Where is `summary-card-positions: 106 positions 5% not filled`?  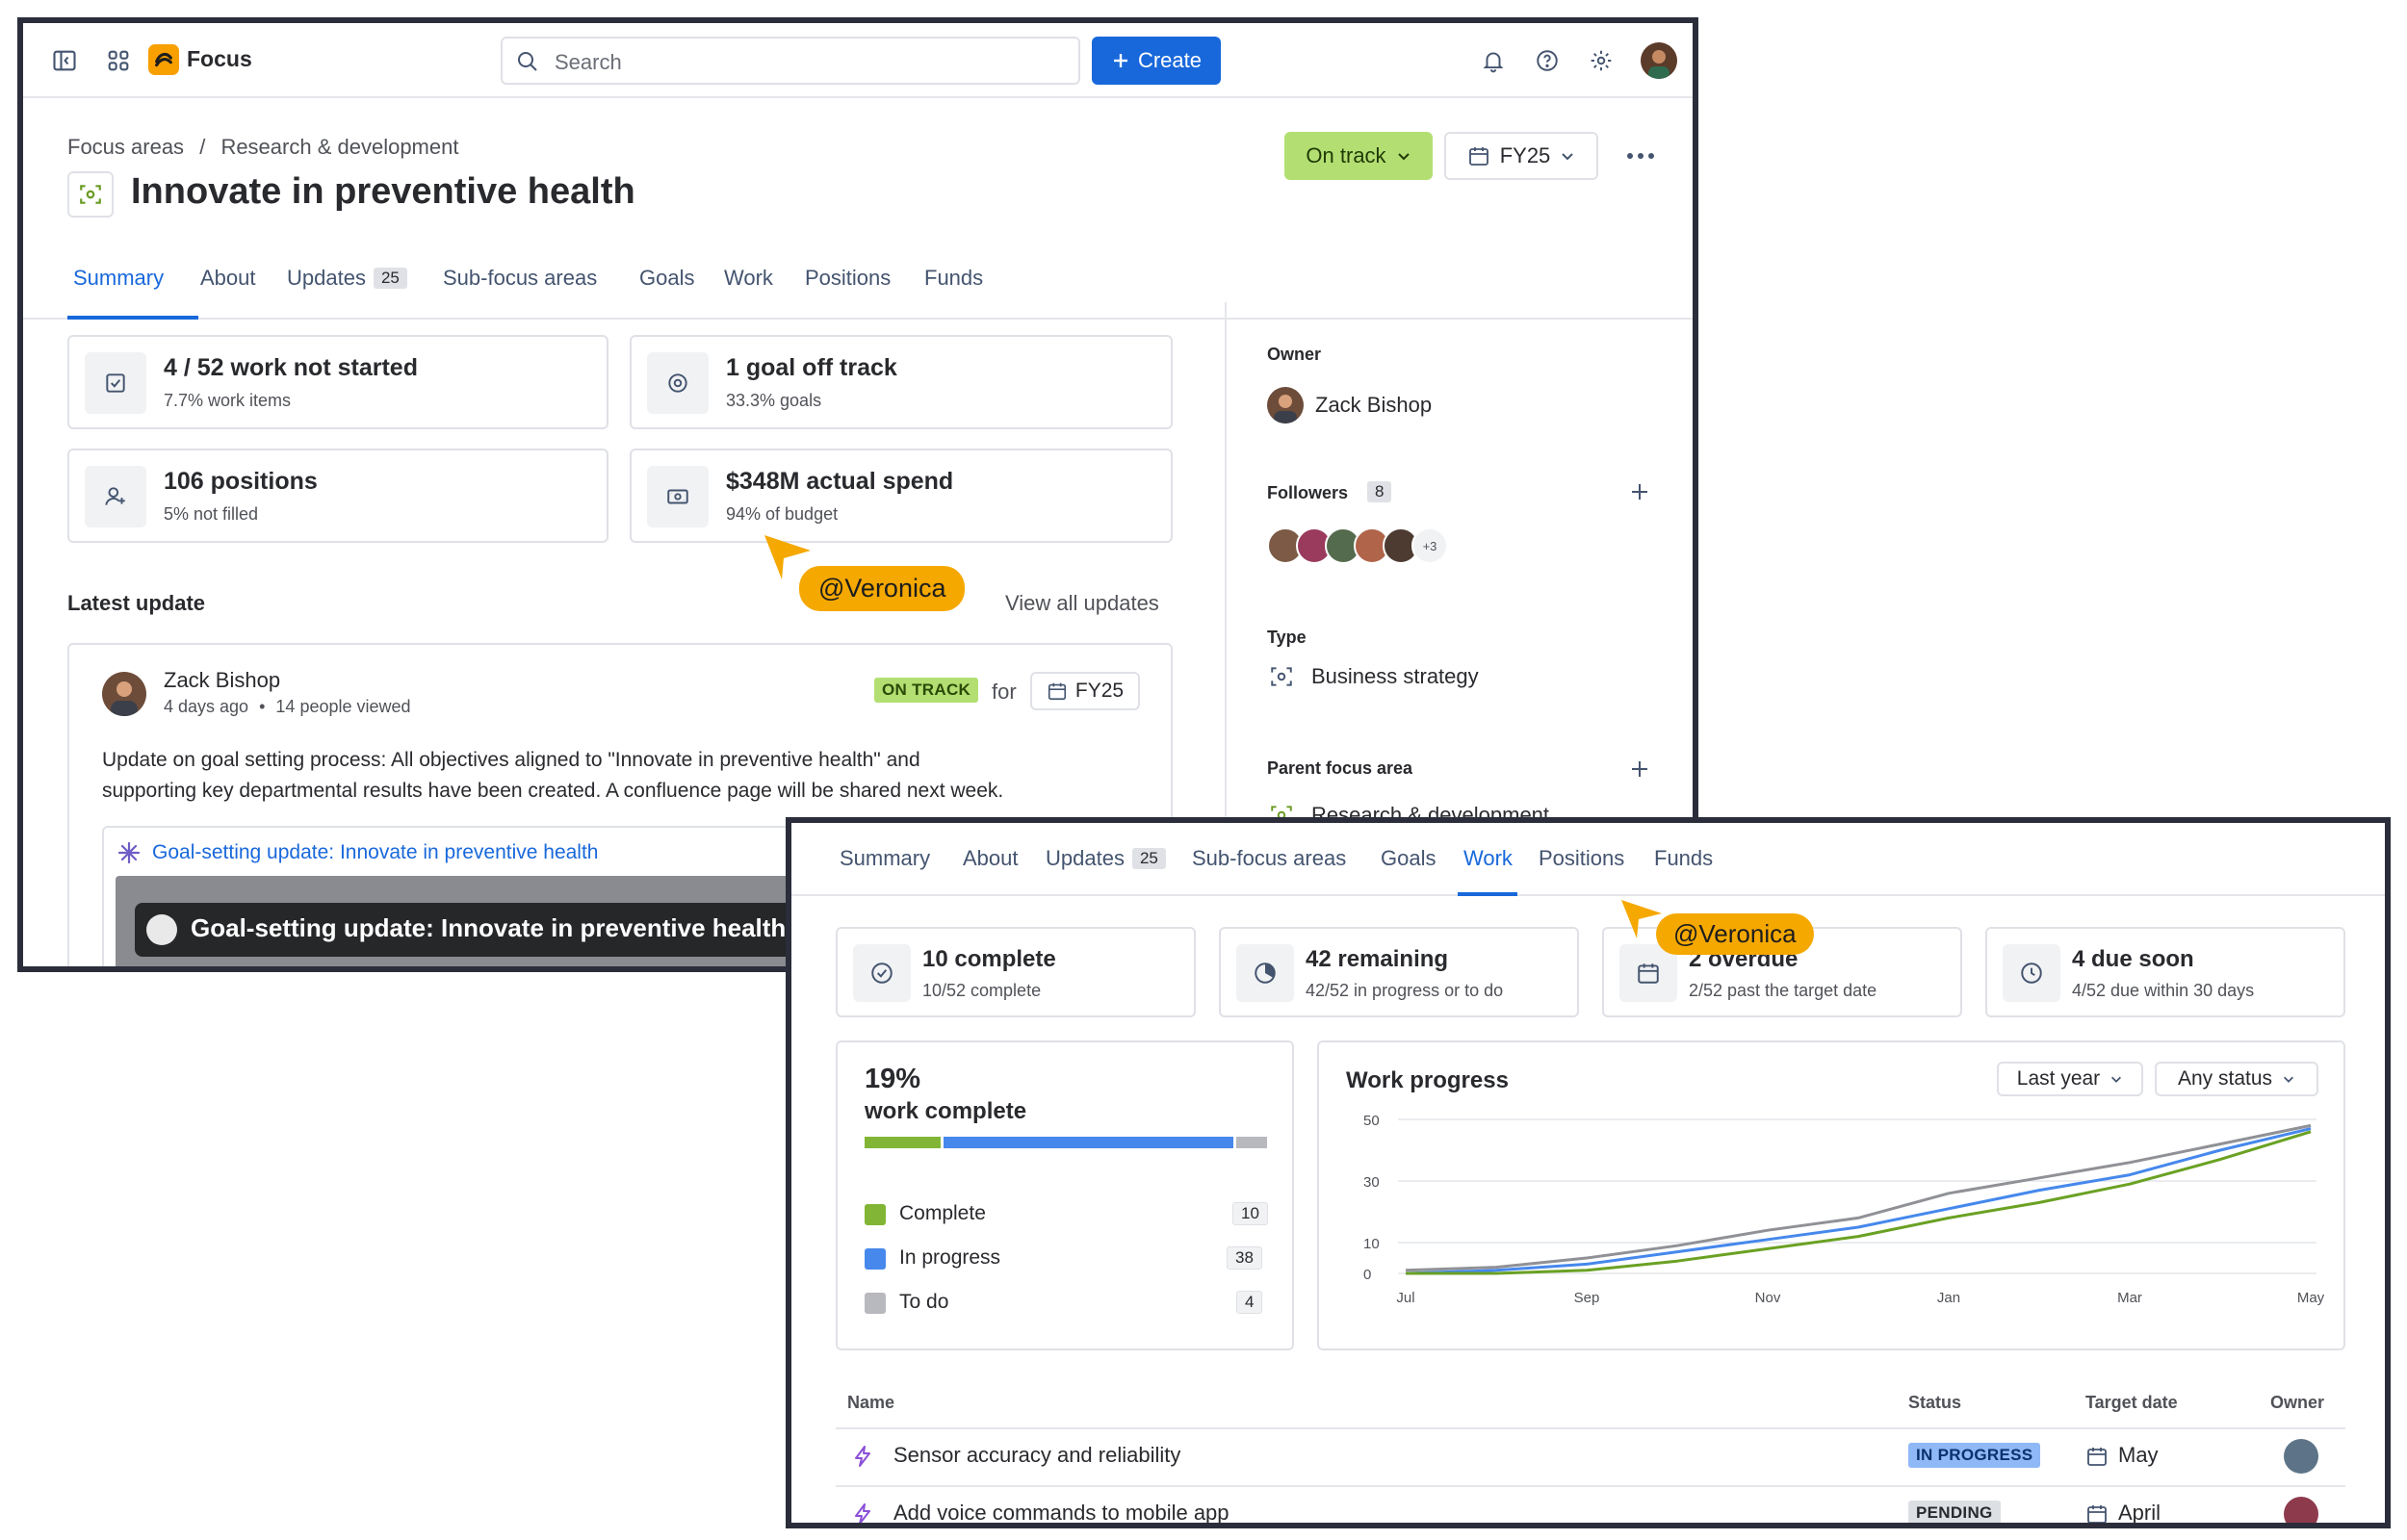
summary-card-positions: 106 positions 5% not filled is located at coordinates (337, 496).